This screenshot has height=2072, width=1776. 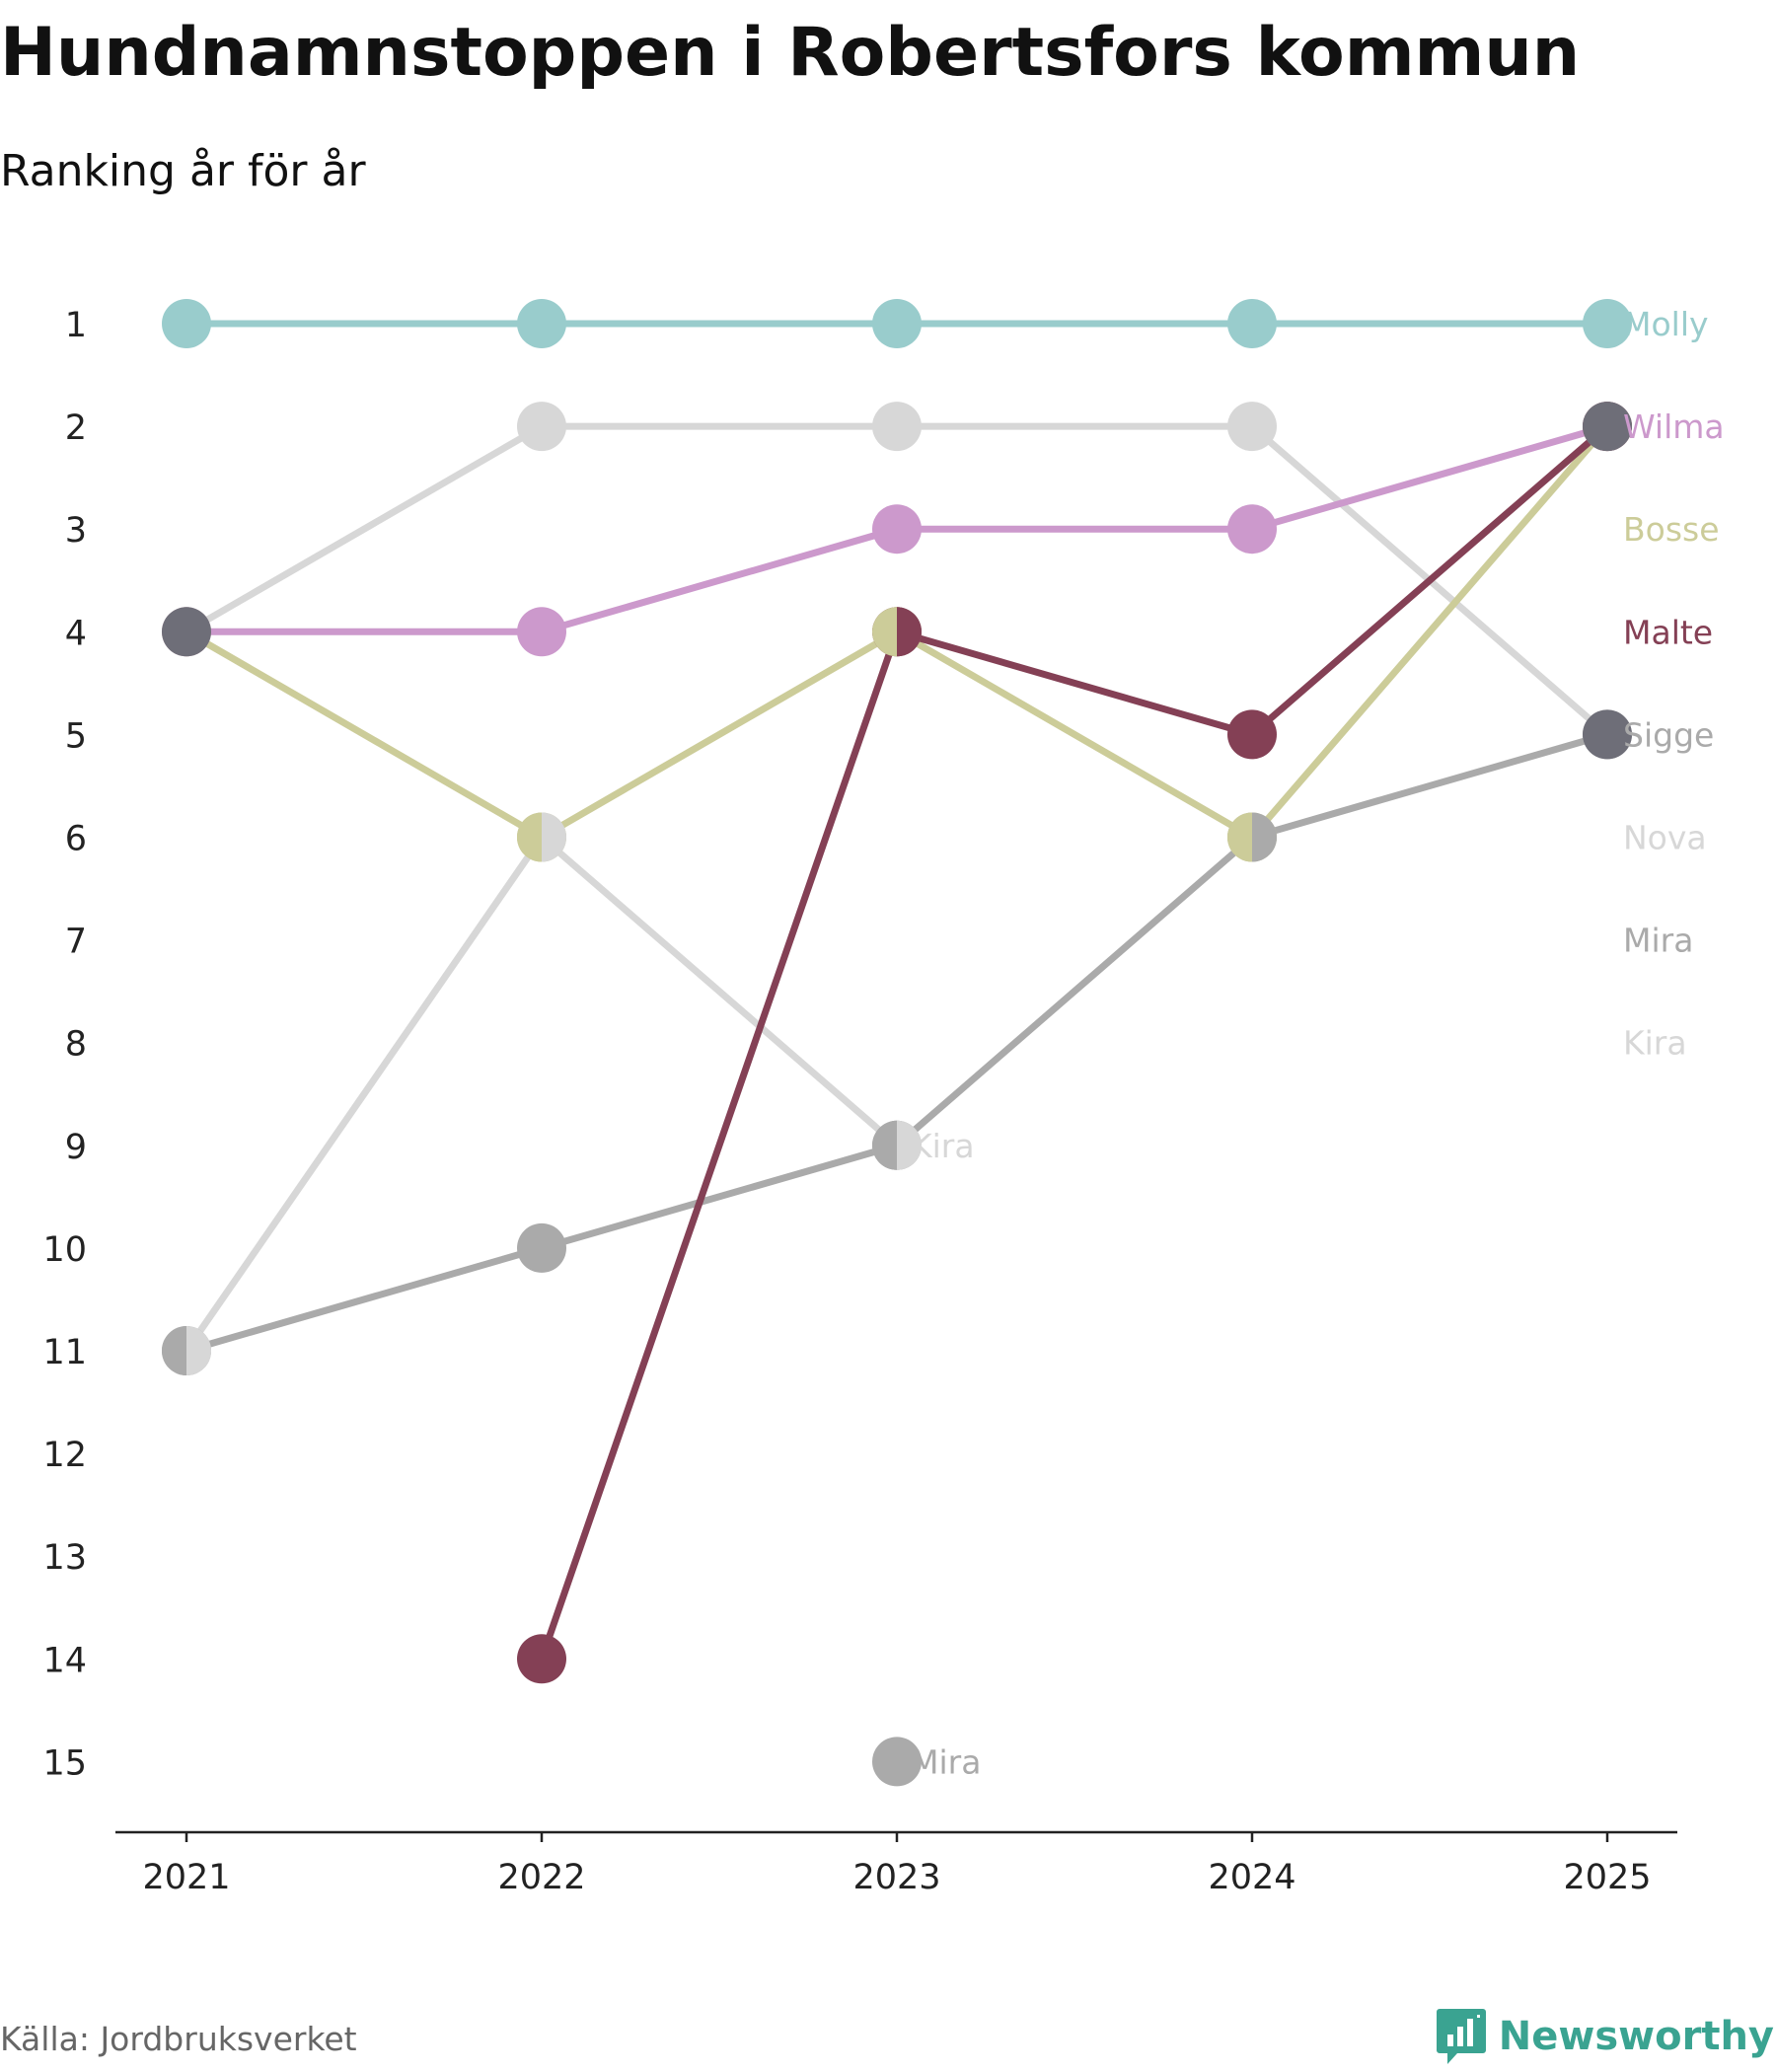 I want to click on bar-chart-speech-bubble-icon, so click(x=1461, y=2037).